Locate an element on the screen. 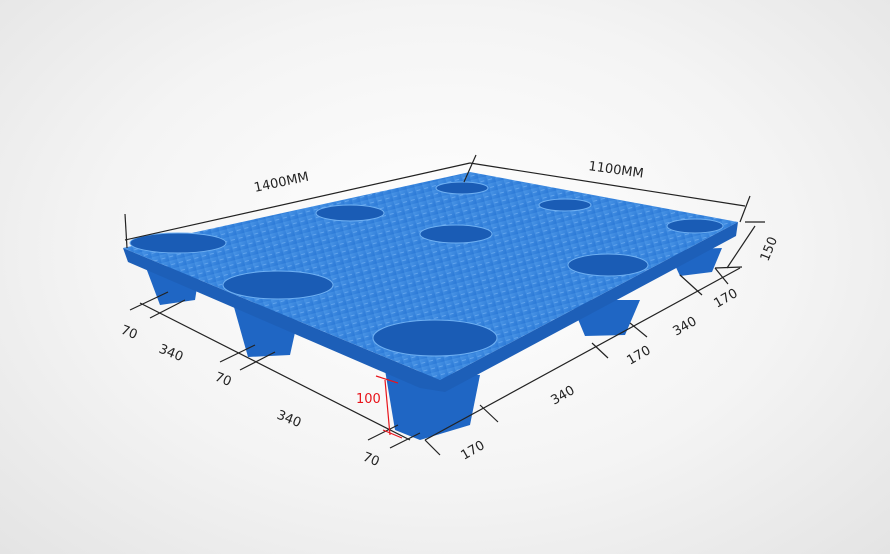  length-label: 1400MM is located at coordinates (281, 183).